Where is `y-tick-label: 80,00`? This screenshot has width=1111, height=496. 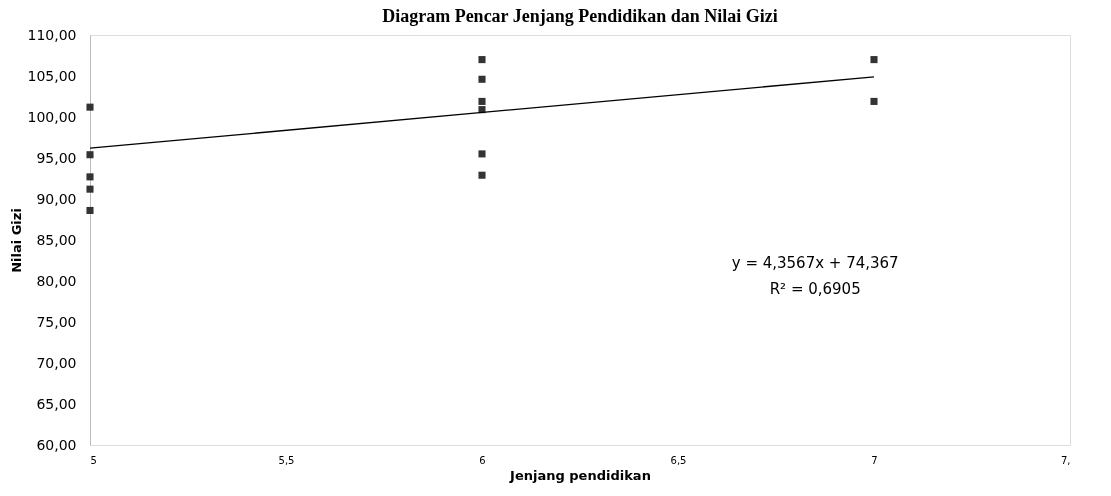 y-tick-label: 80,00 is located at coordinates (56, 280).